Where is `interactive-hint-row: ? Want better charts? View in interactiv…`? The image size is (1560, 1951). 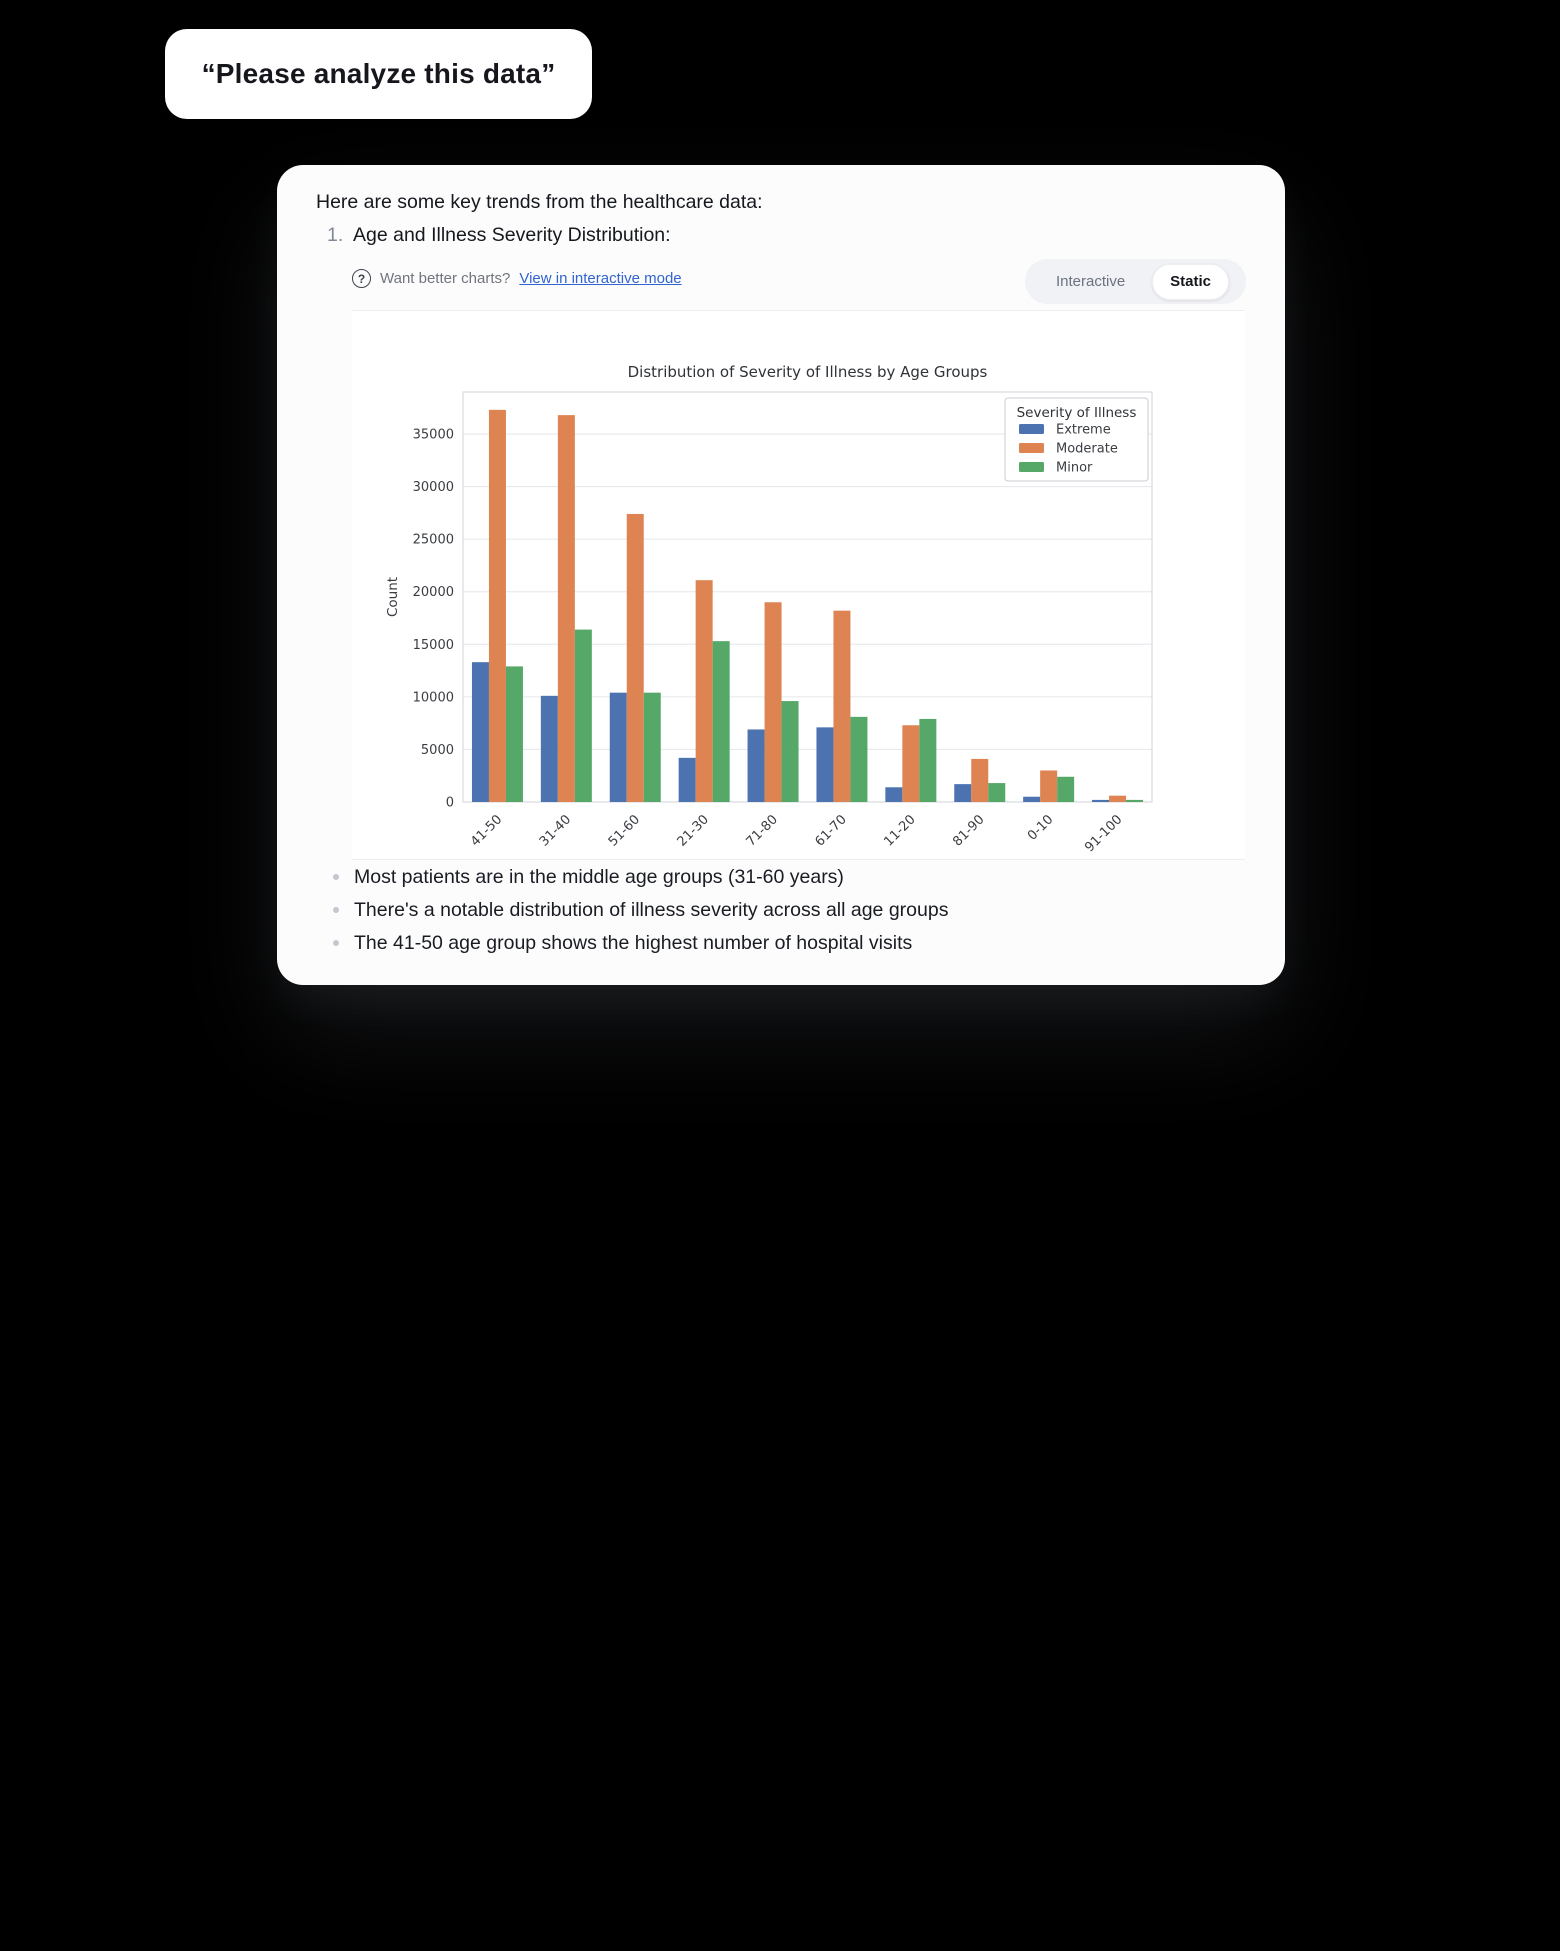
interactive-hint-row: ? Want better charts? View in interactiv… is located at coordinates (517, 278).